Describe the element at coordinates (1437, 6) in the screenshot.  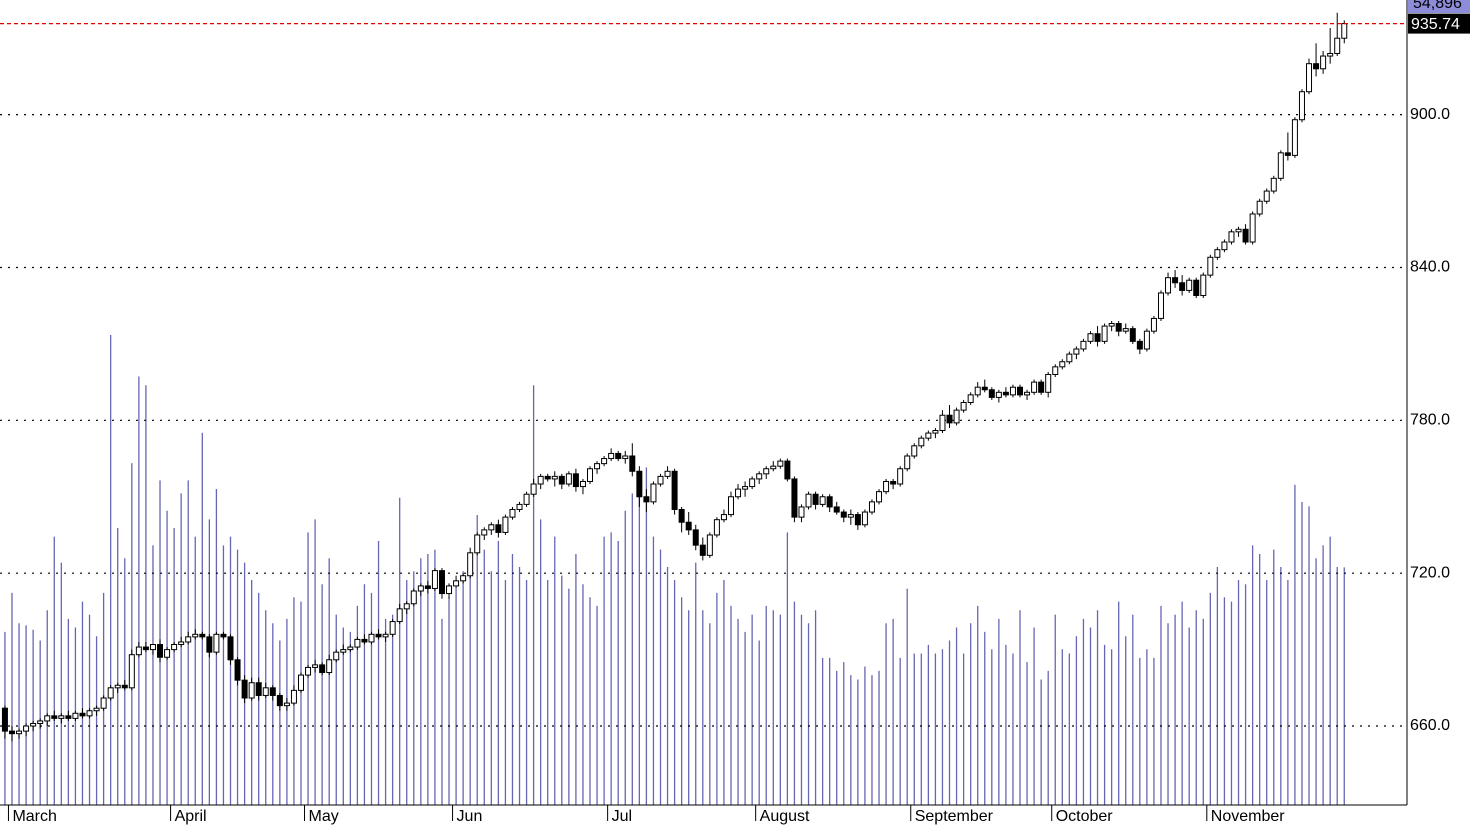
I see `volume-label: 54,896` at that location.